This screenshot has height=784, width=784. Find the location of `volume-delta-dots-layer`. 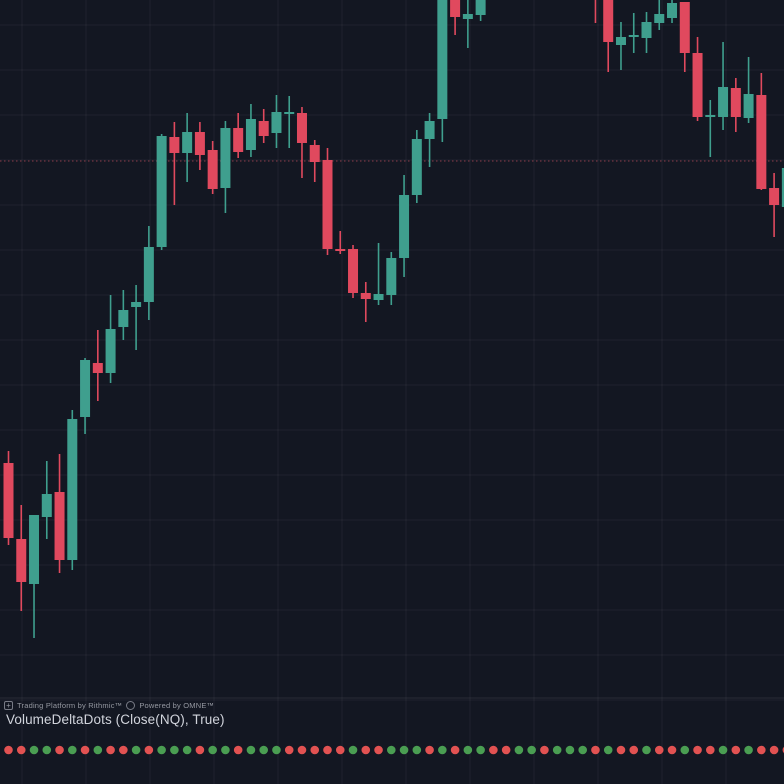

volume-delta-dots-layer is located at coordinates (394, 750).